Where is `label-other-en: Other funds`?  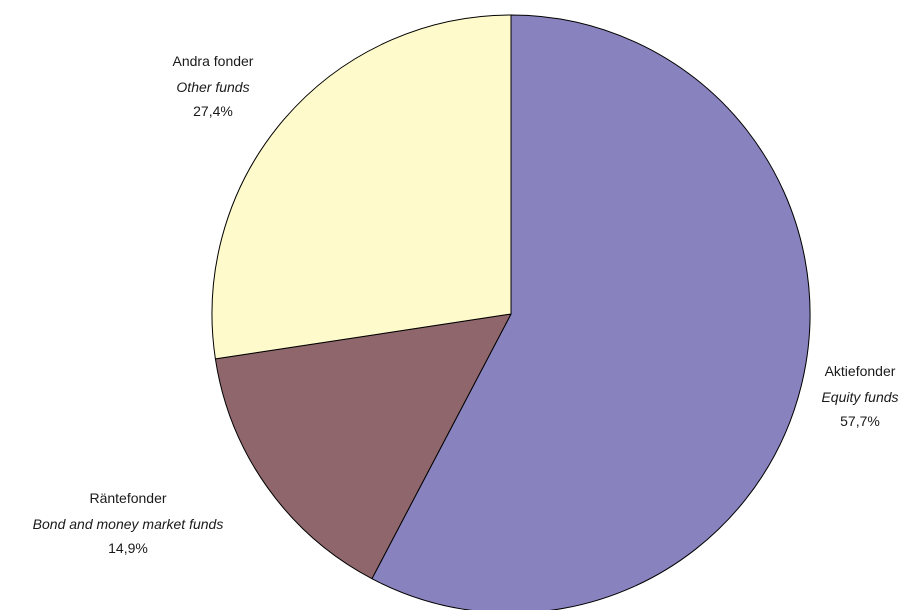
label-other-en: Other funds is located at coordinates (212, 87).